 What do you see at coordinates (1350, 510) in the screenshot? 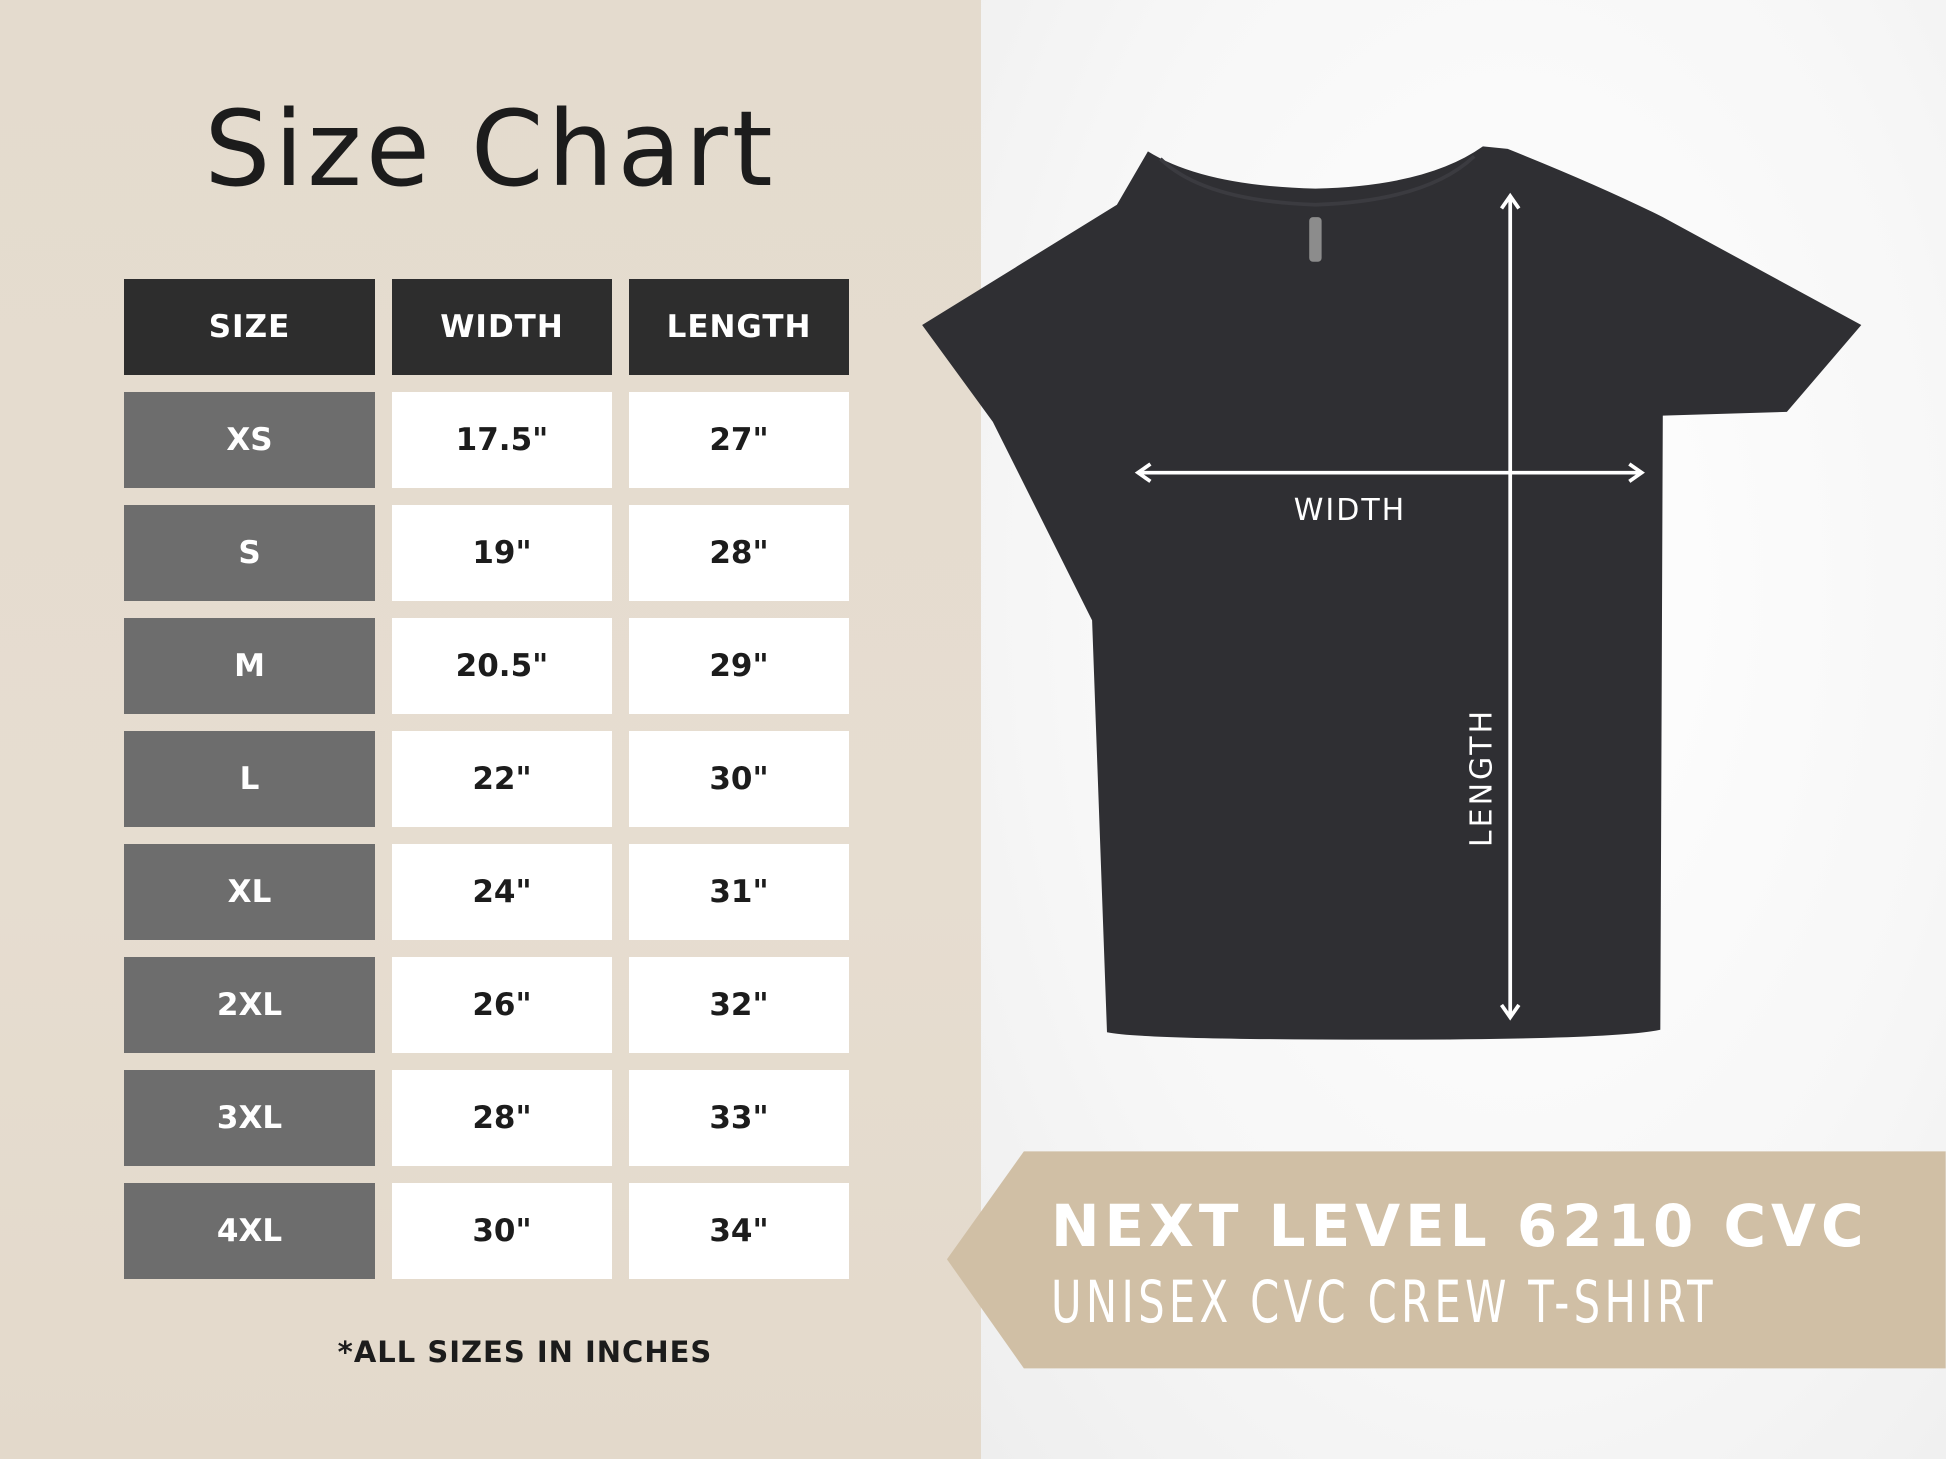
I see `width-label: WIDTH` at bounding box center [1350, 510].